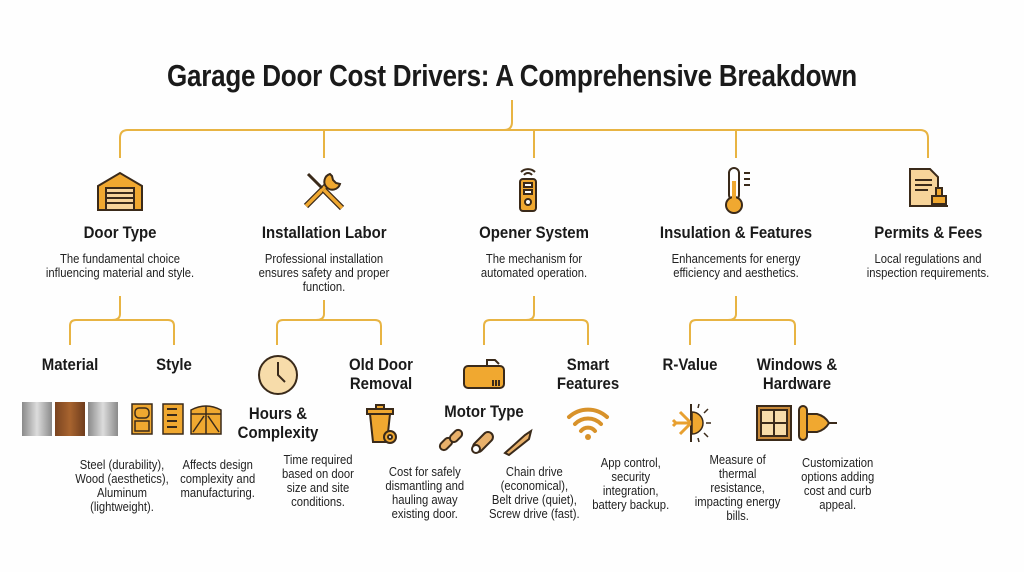  What do you see at coordinates (534, 232) in the screenshot?
I see `category-heading: Opener System` at bounding box center [534, 232].